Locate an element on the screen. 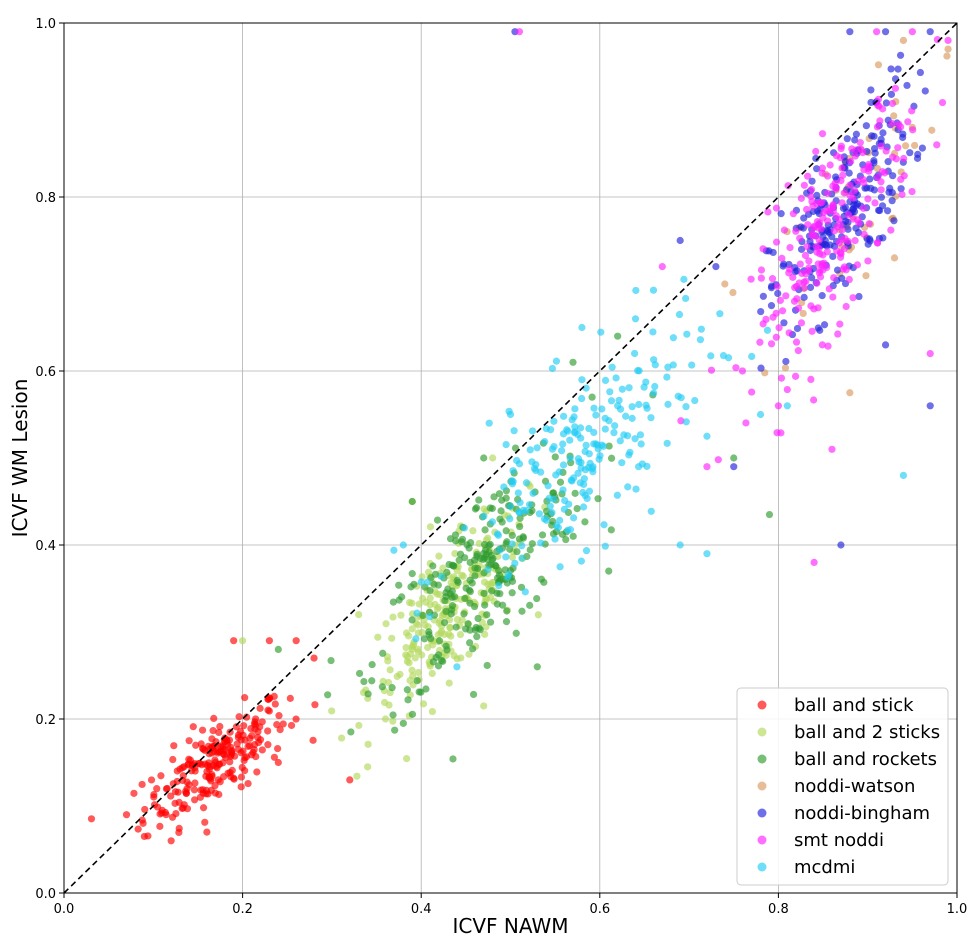 The image size is (980, 949). legend-box is located at coordinates (842, 786).